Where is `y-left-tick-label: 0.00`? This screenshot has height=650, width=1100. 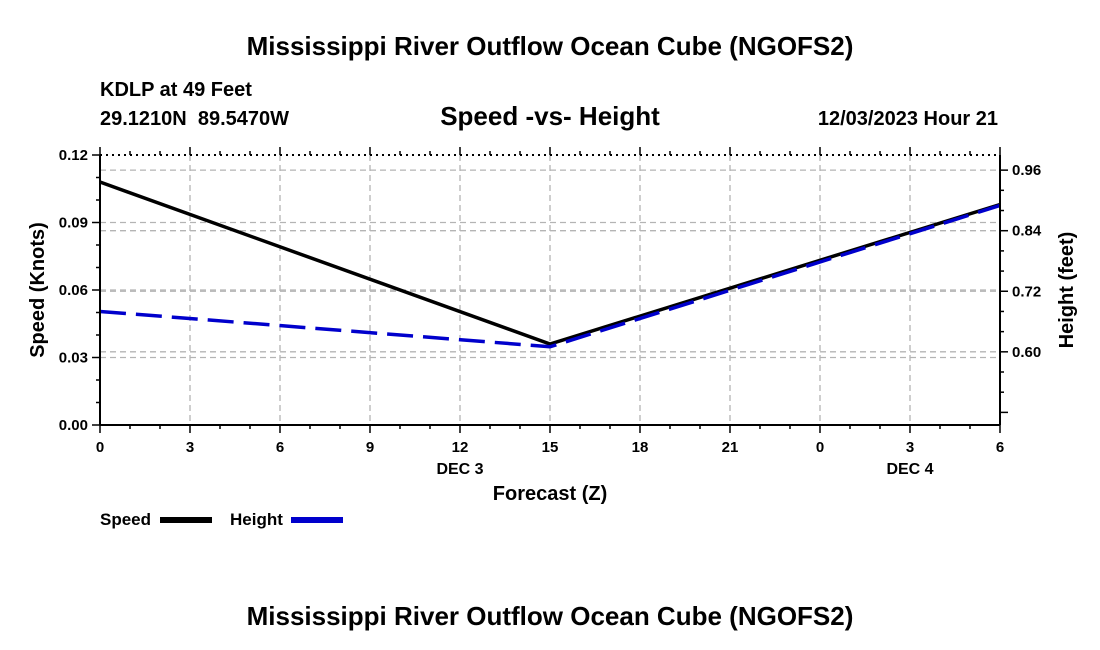
y-left-tick-label: 0.00 is located at coordinates (73, 425).